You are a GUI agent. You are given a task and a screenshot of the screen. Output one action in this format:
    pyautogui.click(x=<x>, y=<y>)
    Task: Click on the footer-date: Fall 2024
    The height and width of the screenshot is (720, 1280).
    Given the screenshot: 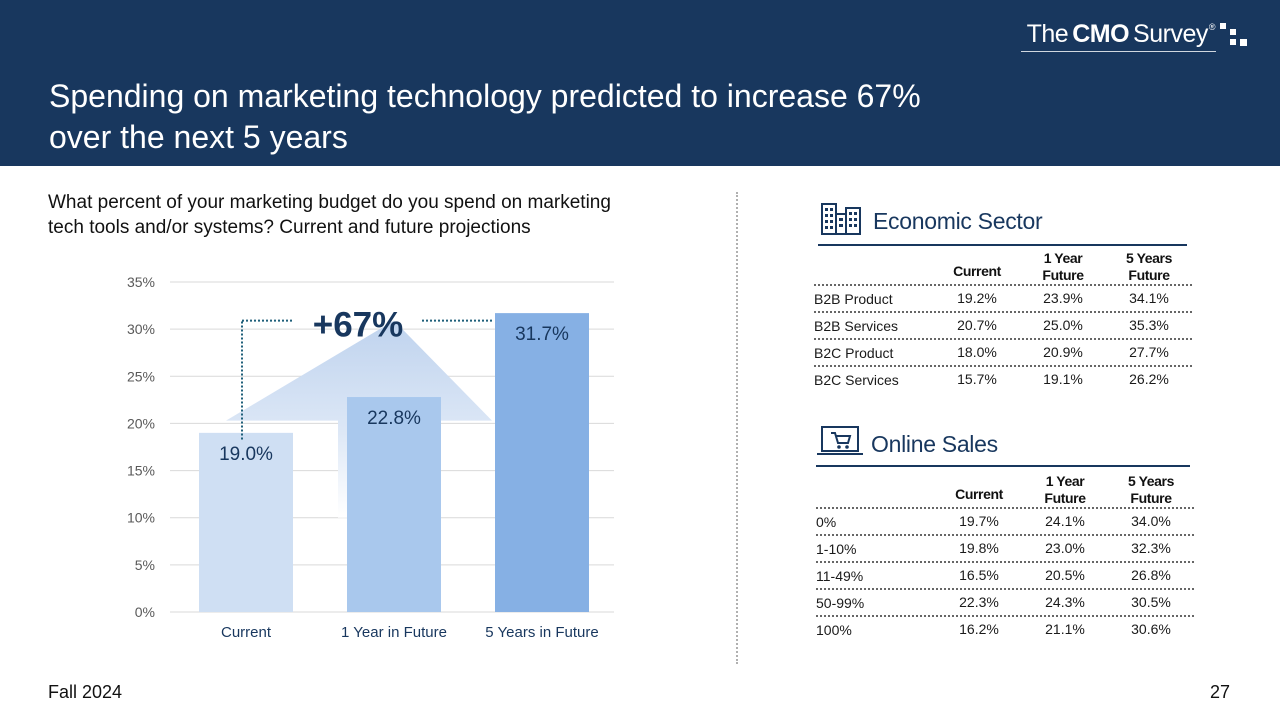 What is the action you would take?
    pyautogui.click(x=85, y=692)
    